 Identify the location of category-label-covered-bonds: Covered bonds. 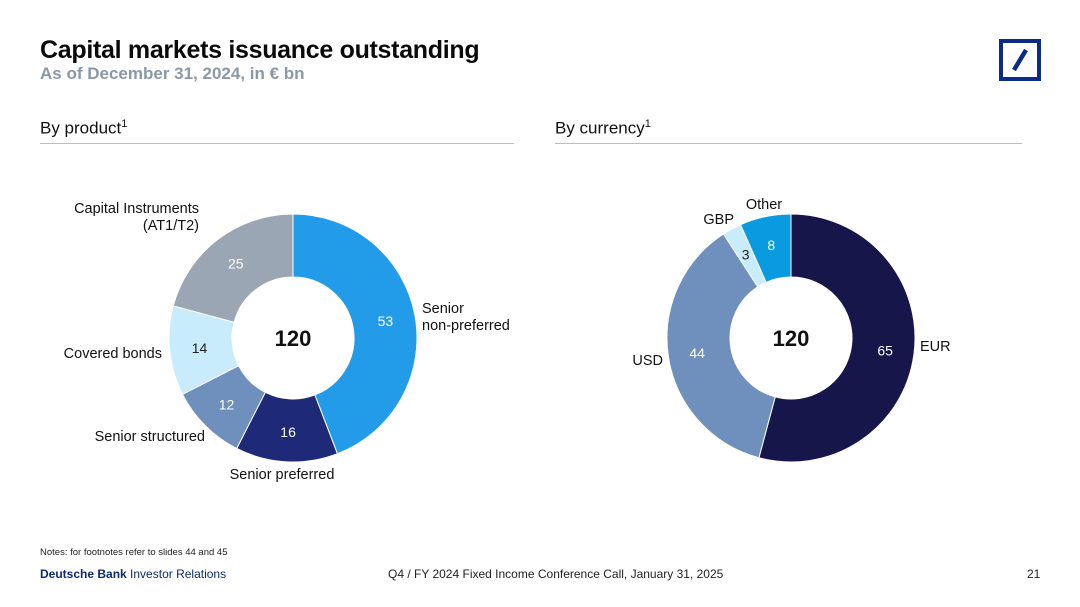
(113, 354).